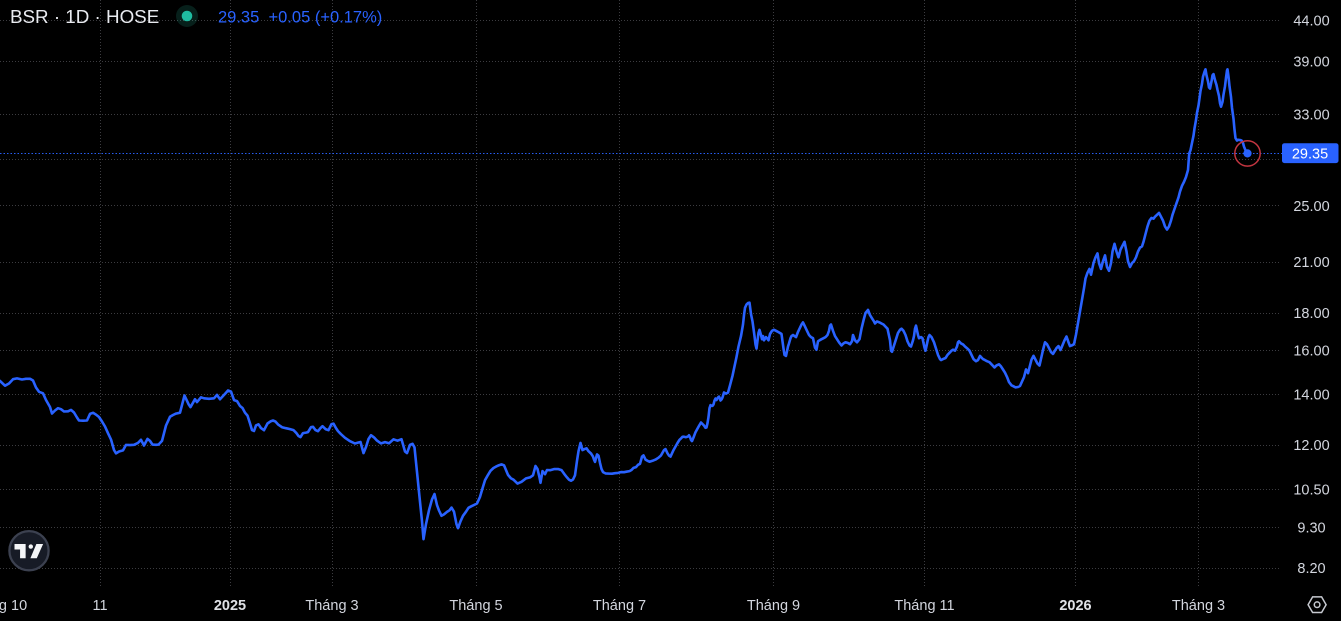  What do you see at coordinates (13, 606) in the screenshot?
I see `svg-text: Tháng 10` at bounding box center [13, 606].